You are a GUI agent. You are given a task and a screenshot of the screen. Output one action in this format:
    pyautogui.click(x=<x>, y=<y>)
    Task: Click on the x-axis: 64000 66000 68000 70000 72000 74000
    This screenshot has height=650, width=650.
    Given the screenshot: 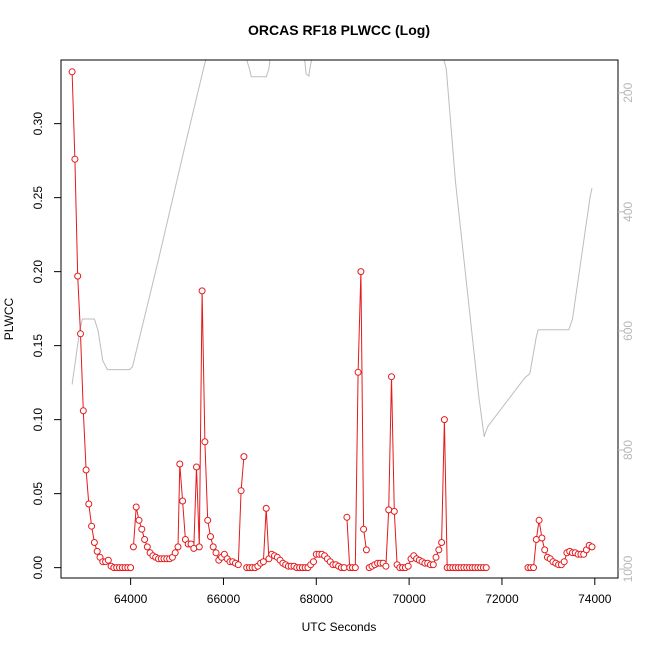 What is the action you would take?
    pyautogui.click(x=363, y=592)
    